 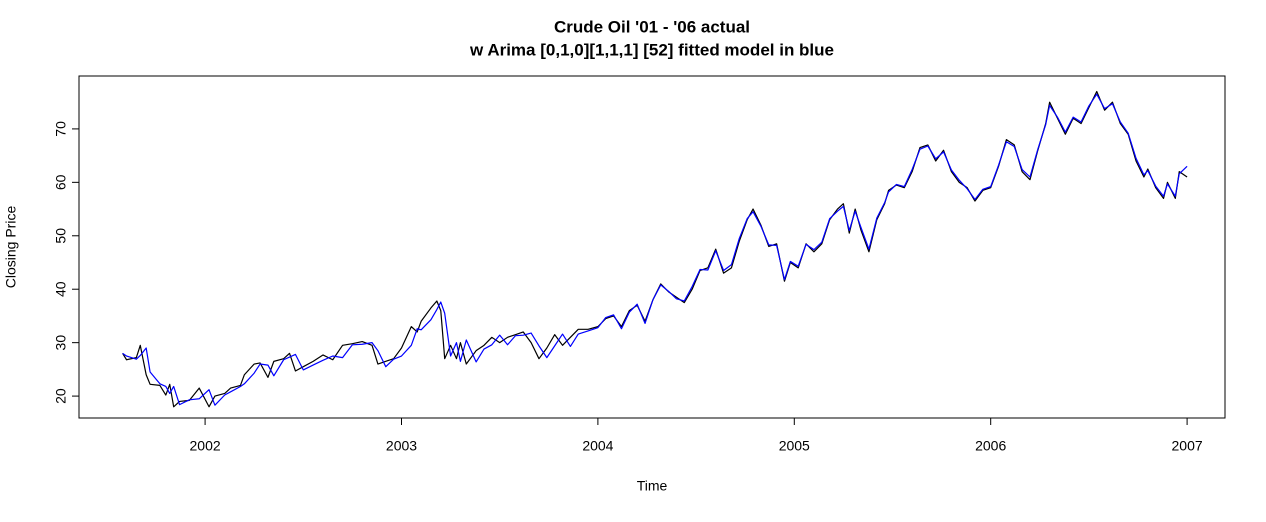 I want to click on x-tick-label: 2003, so click(x=401, y=446).